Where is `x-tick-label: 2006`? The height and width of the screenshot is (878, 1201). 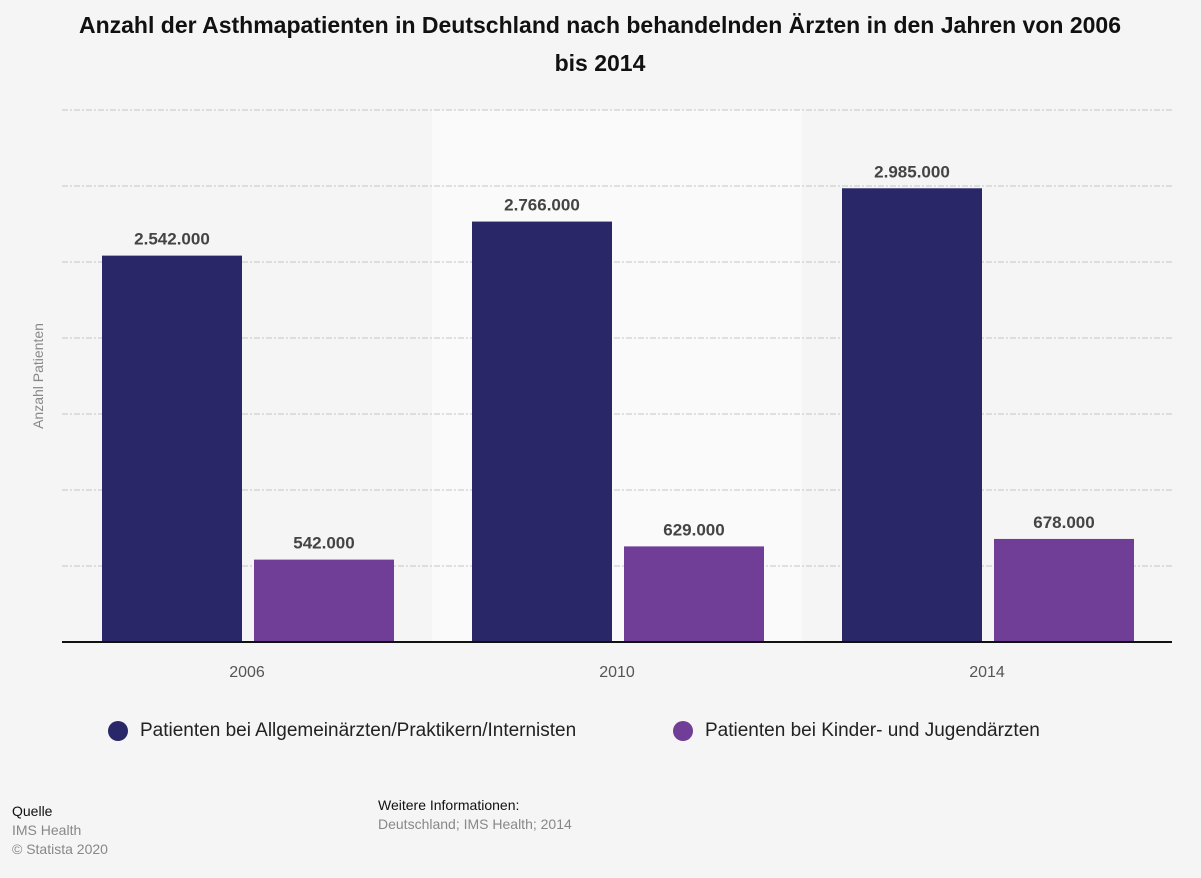
x-tick-label: 2006 is located at coordinates (247, 672).